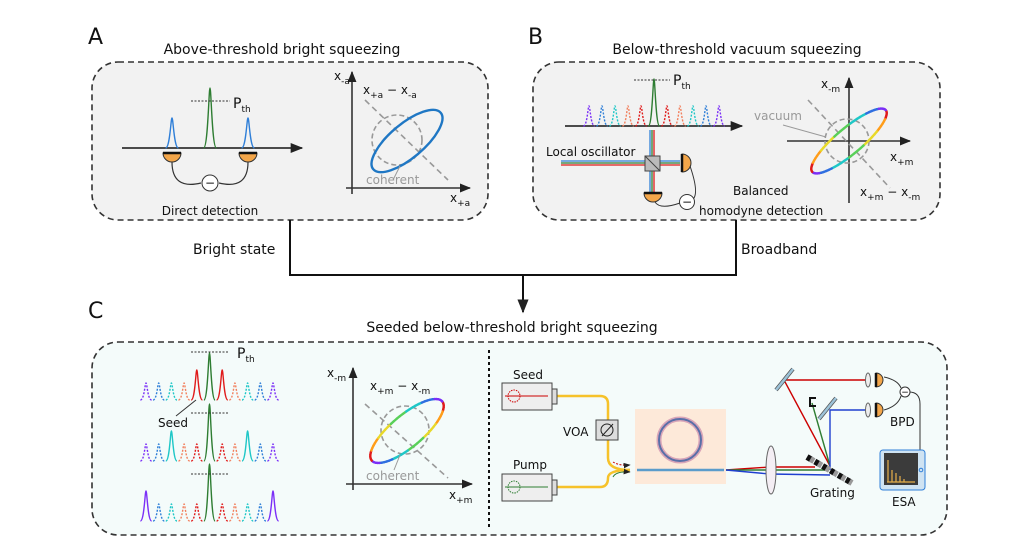 The height and width of the screenshot is (557, 1022). Describe the element at coordinates (779, 250) in the screenshot. I see `broadband-label: Broadband` at that location.